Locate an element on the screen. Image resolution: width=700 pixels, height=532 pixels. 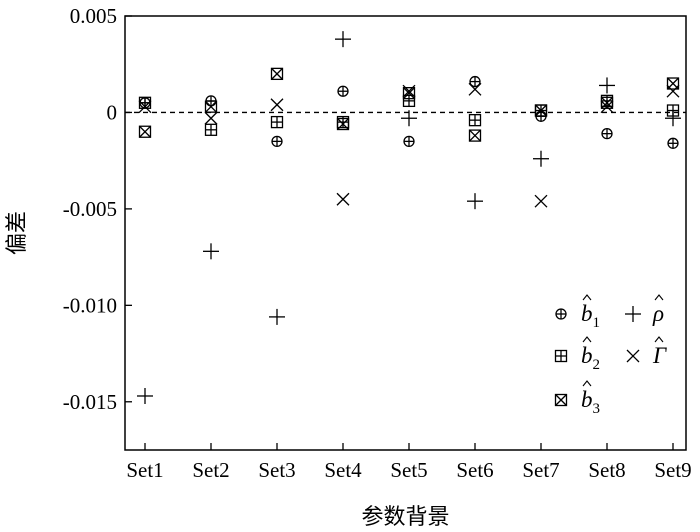
point-b3-set2 is located at coordinates (211, 106).